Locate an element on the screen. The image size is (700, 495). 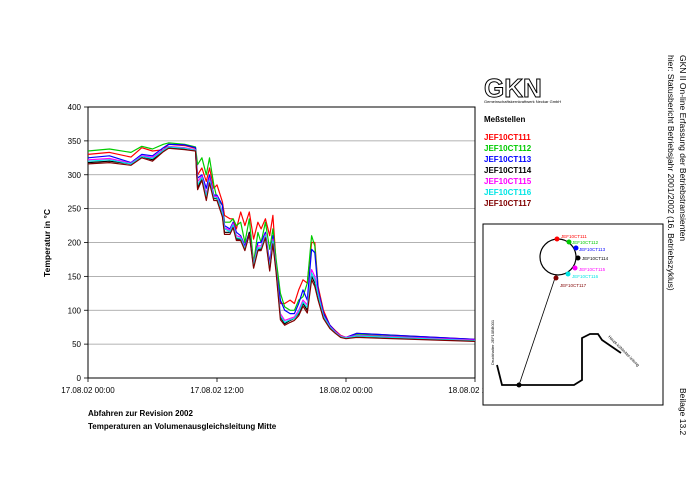
caption-line-1: Abfahren zur Revision 2002 is located at coordinates (140, 413).